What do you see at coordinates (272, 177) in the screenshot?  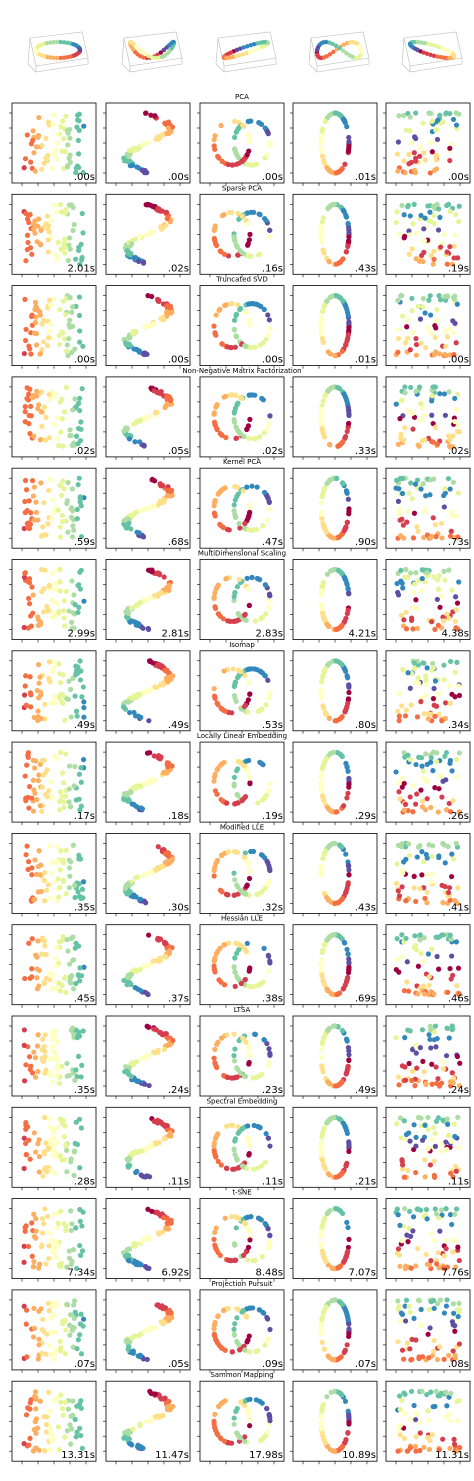 I see `time-label: .00s` at bounding box center [272, 177].